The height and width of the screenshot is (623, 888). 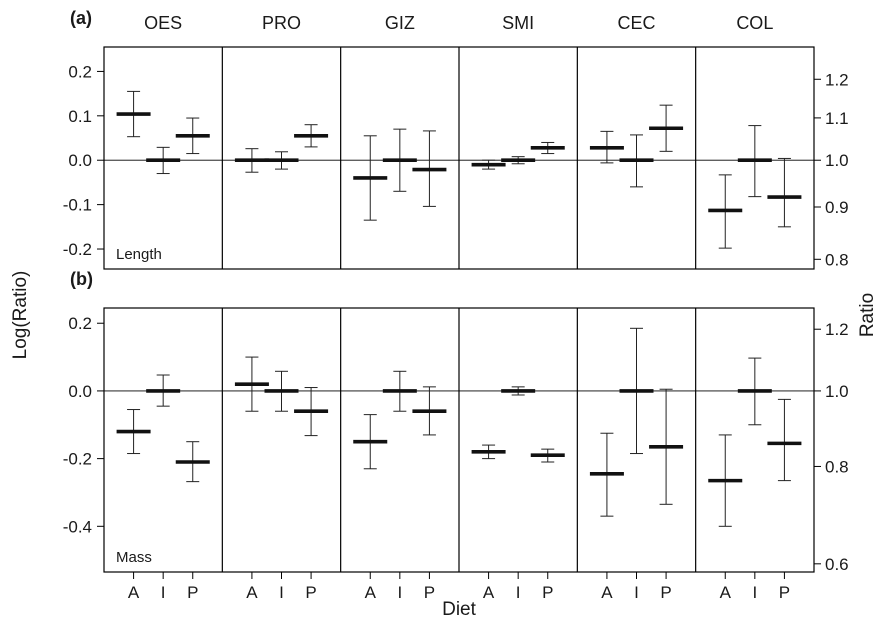 What do you see at coordinates (837, 207) in the screenshot?
I see `y2-tick-label: 0.9` at bounding box center [837, 207].